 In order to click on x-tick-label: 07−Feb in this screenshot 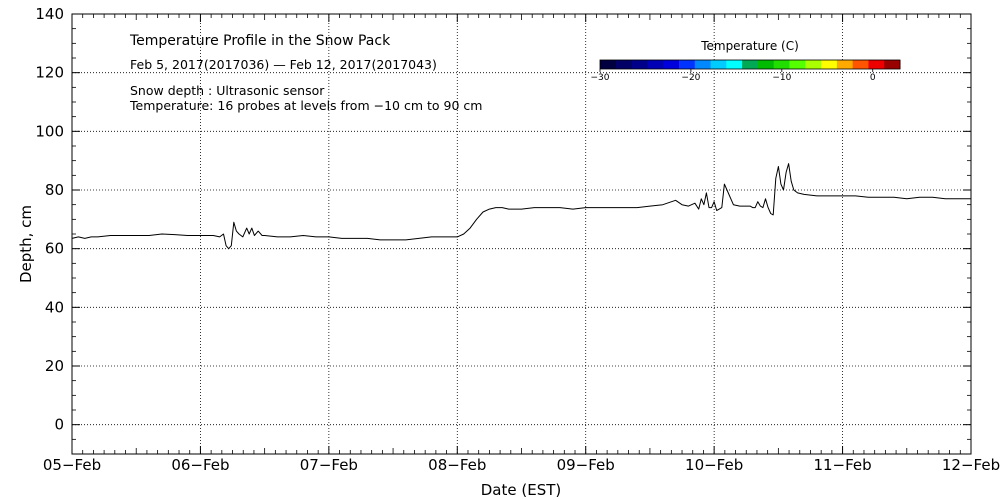, I will do `click(329, 465)`.